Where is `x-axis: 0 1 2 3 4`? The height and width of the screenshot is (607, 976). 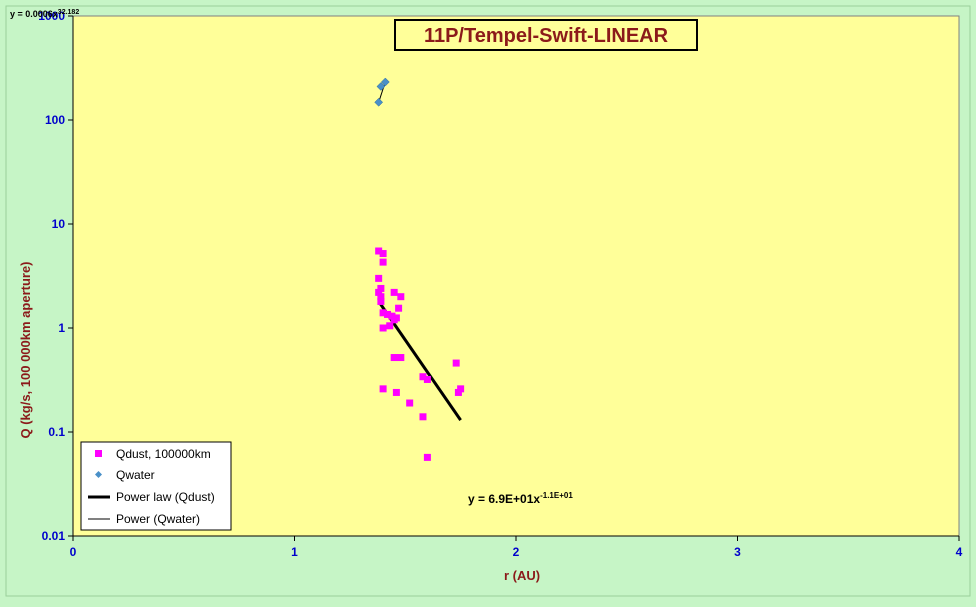
x-axis: 0 1 2 3 4 is located at coordinates (516, 547).